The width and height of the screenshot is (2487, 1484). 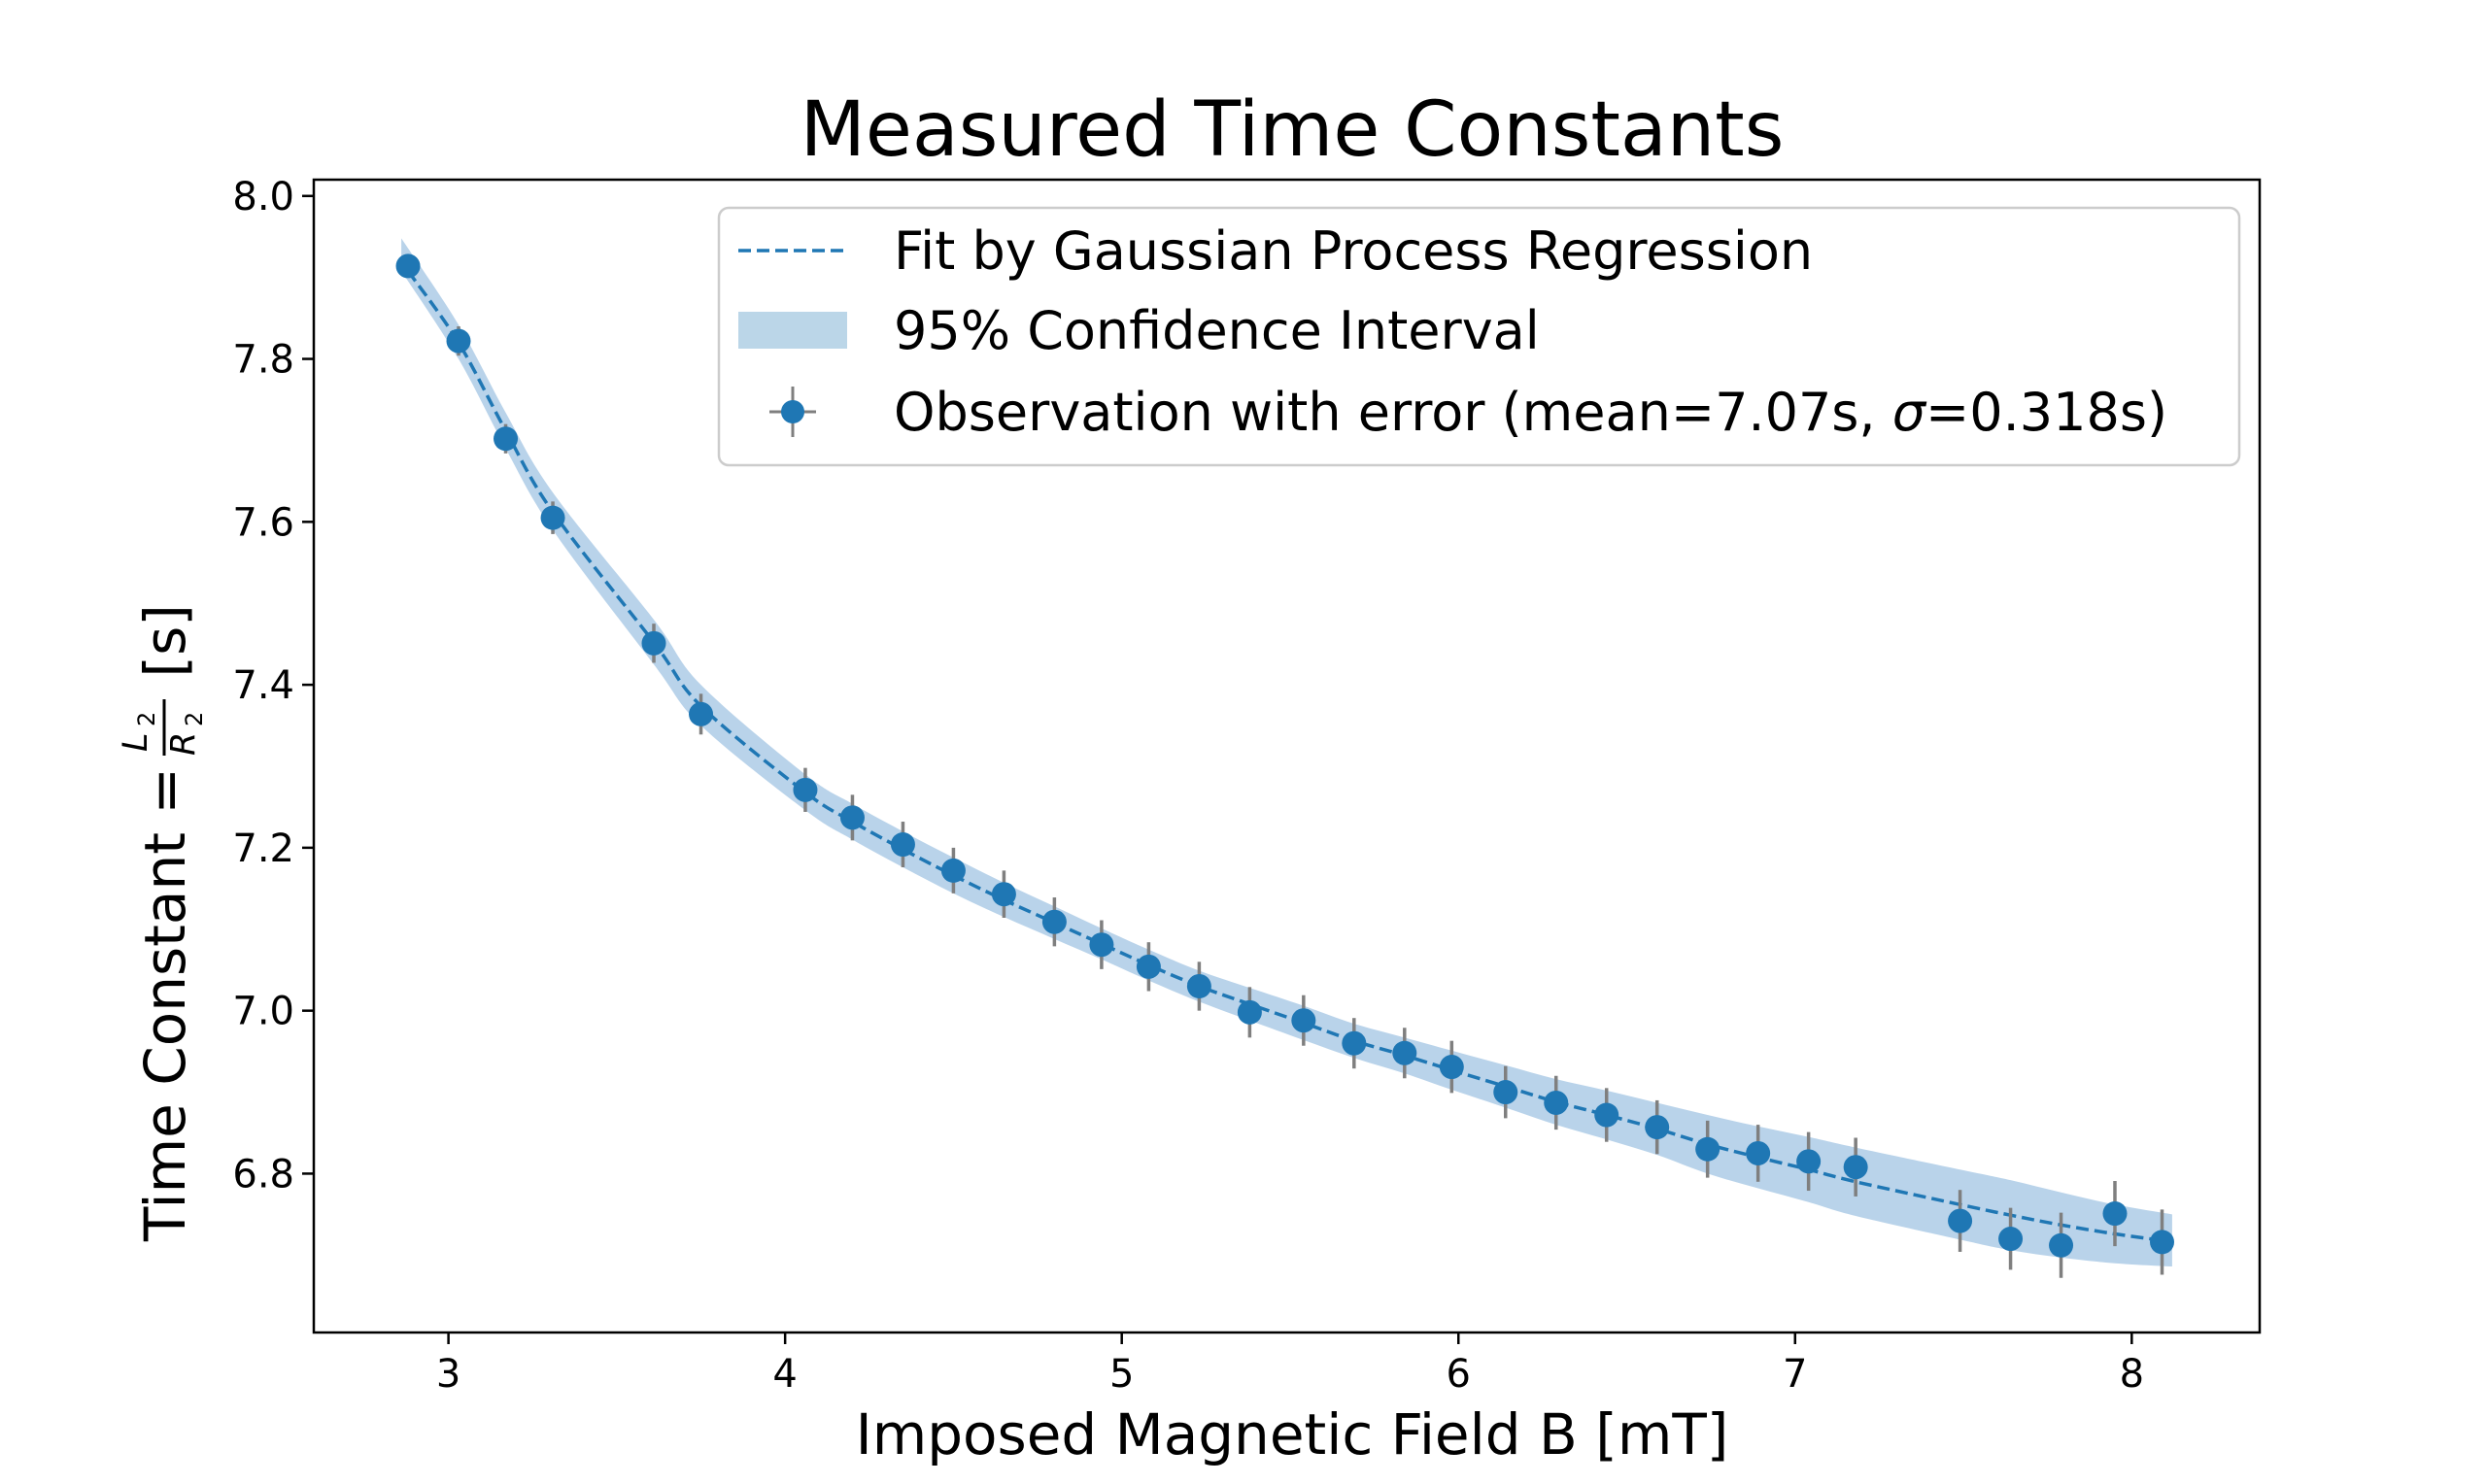 What do you see at coordinates (2132, 1375) in the screenshot?
I see `x-tick-label: 8` at bounding box center [2132, 1375].